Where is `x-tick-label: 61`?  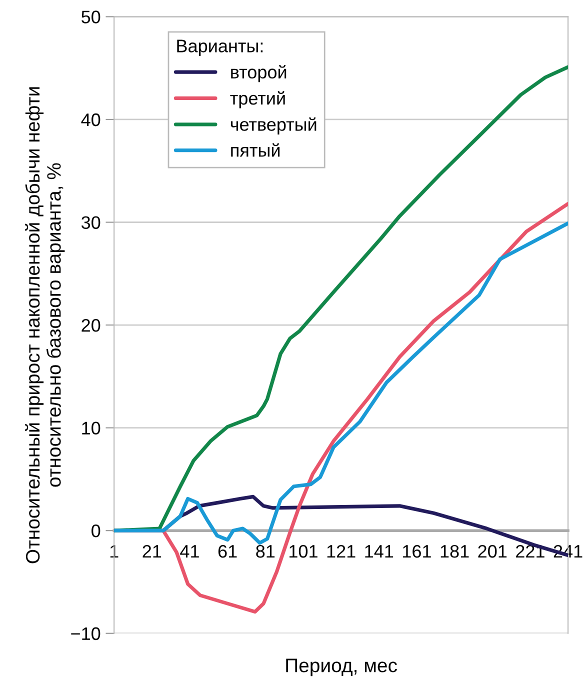 x-tick-label: 61 is located at coordinates (227, 551).